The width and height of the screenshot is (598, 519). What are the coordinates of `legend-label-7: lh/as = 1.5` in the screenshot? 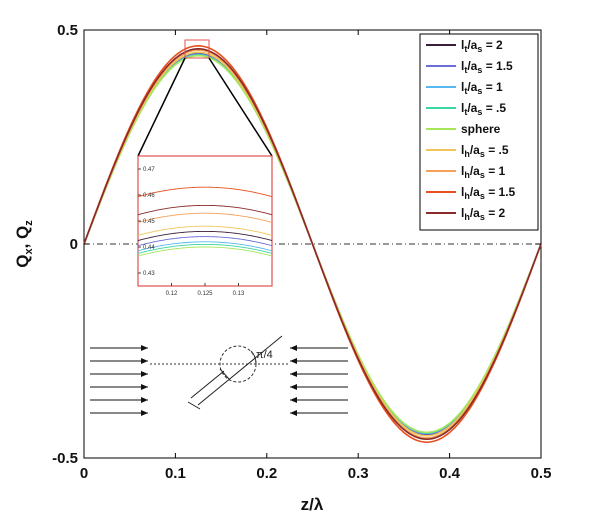 It's located at (488, 193).